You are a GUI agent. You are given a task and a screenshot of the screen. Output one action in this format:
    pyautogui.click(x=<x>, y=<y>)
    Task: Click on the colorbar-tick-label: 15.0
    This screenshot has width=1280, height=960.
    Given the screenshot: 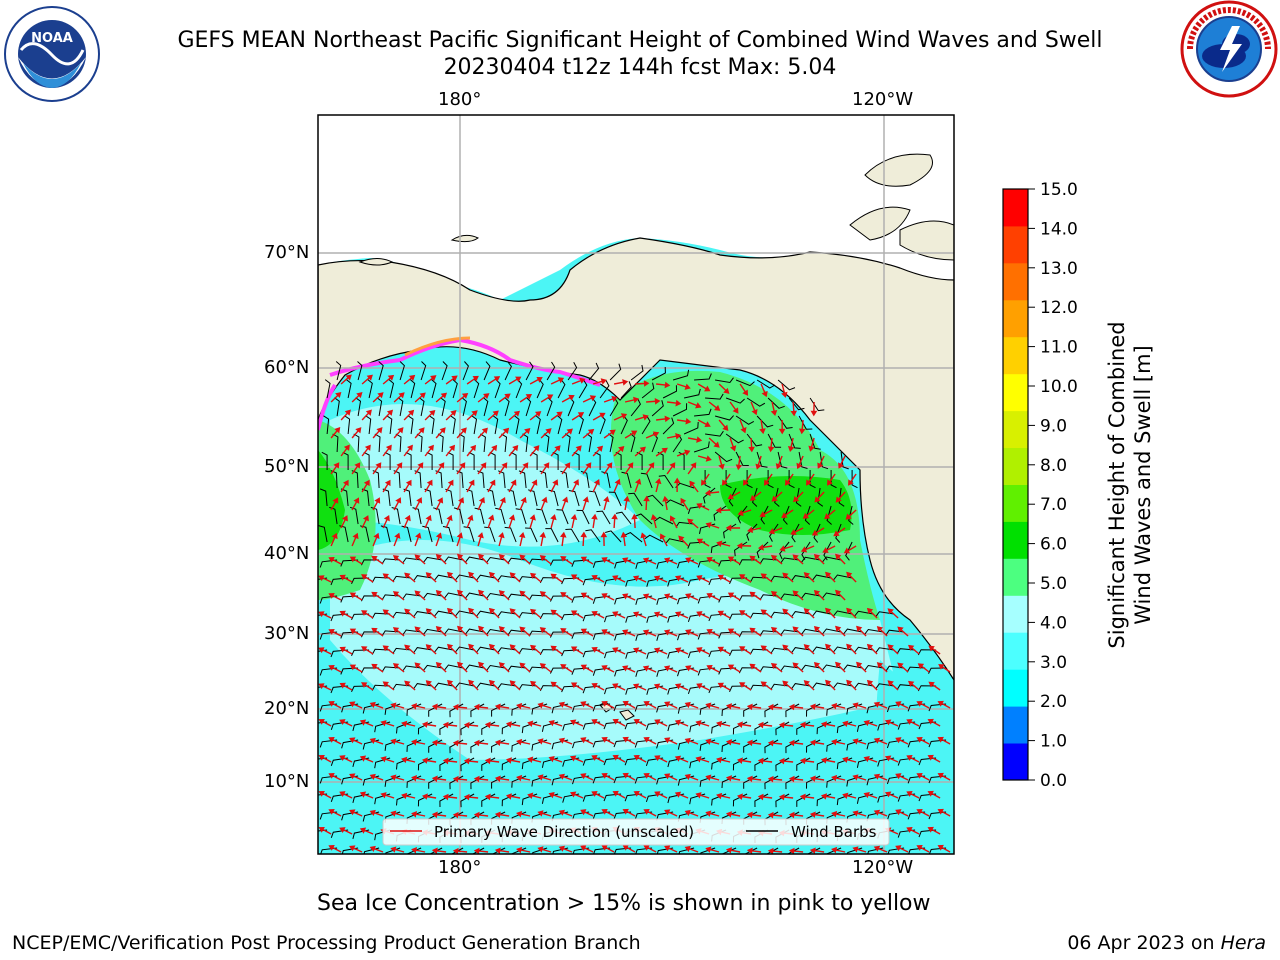 What is the action you would take?
    pyautogui.click(x=1059, y=190)
    